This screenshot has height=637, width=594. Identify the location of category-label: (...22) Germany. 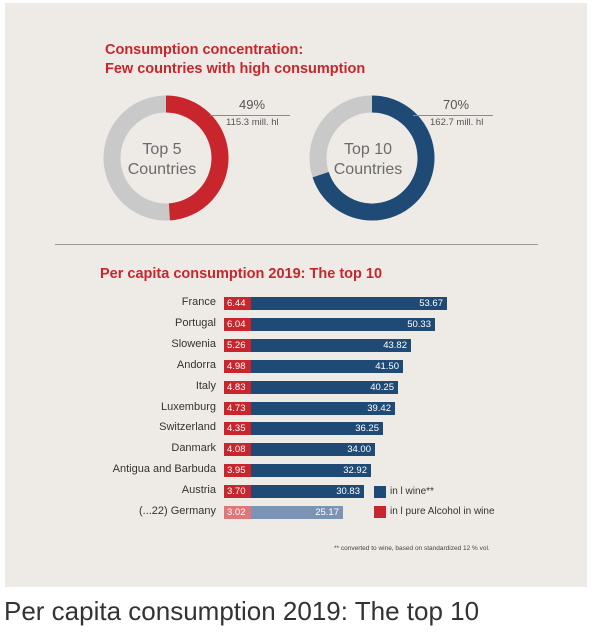
(177, 511).